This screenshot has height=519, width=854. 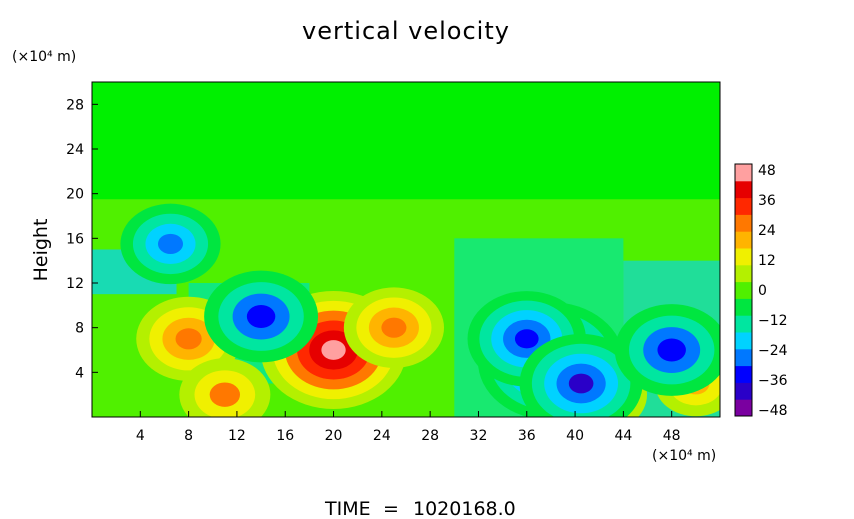 I want to click on y-axis-title: Height, so click(x=41, y=250).